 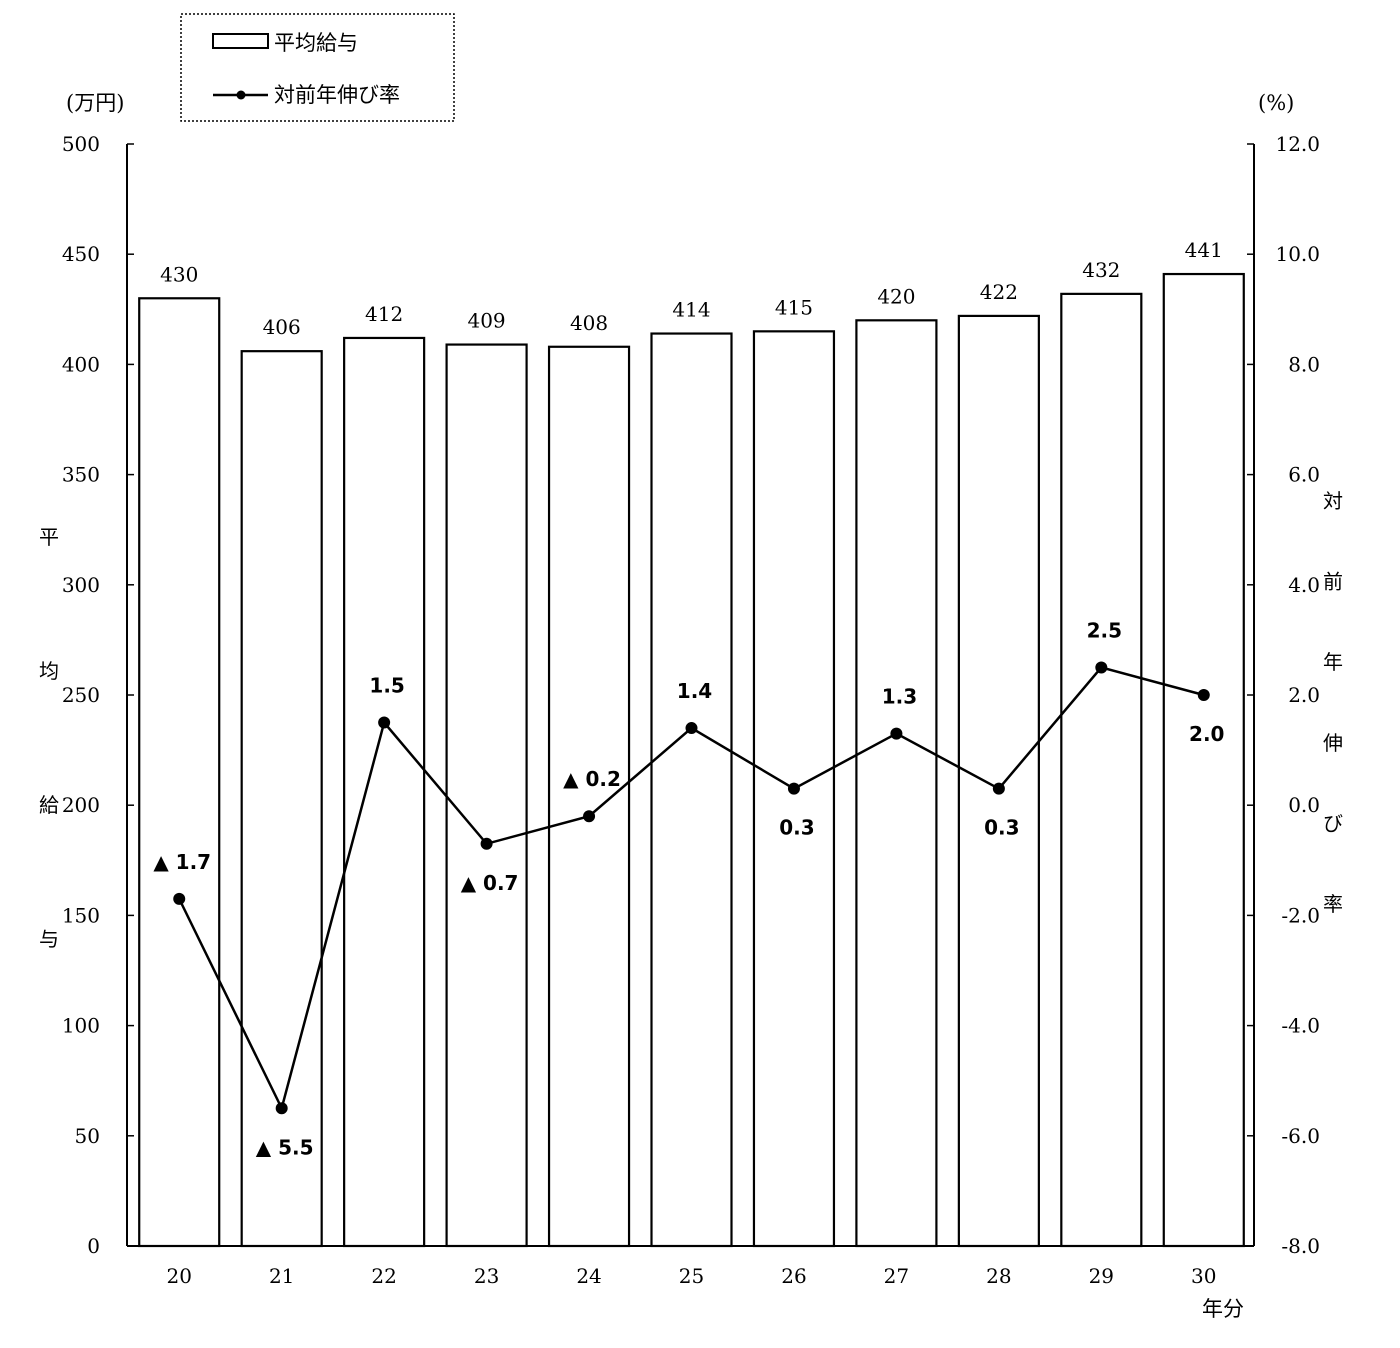 I want to click on right-axis-tick-label: 0.0, so click(x=1304, y=805).